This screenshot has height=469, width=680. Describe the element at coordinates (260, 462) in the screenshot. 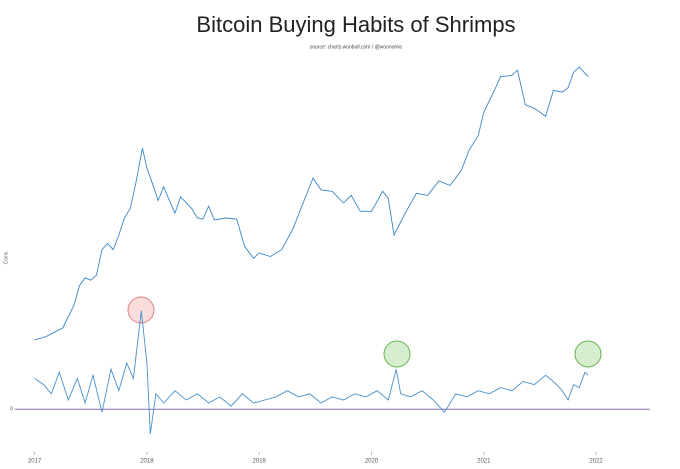

I see `x-tick-label: 2019` at that location.